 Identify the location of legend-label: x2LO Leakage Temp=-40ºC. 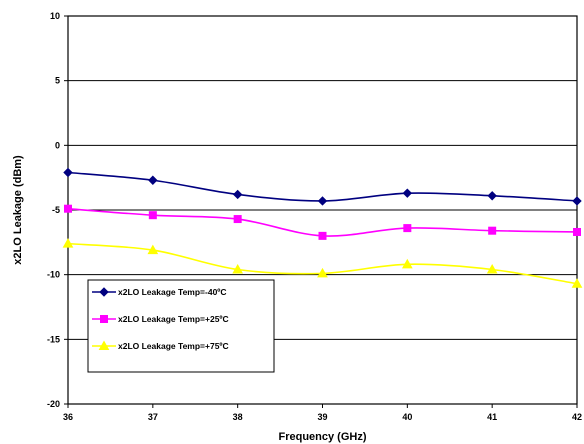
(172, 292).